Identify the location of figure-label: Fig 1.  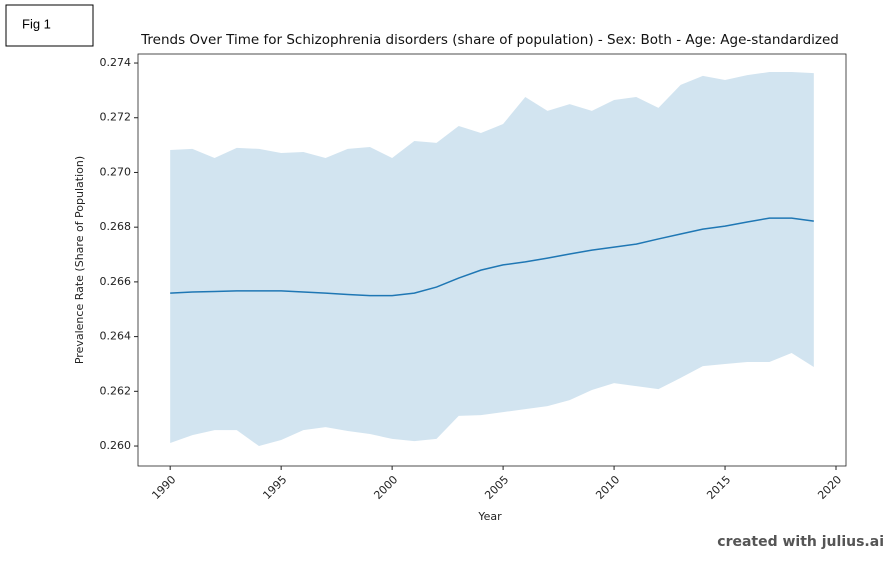
(36, 23).